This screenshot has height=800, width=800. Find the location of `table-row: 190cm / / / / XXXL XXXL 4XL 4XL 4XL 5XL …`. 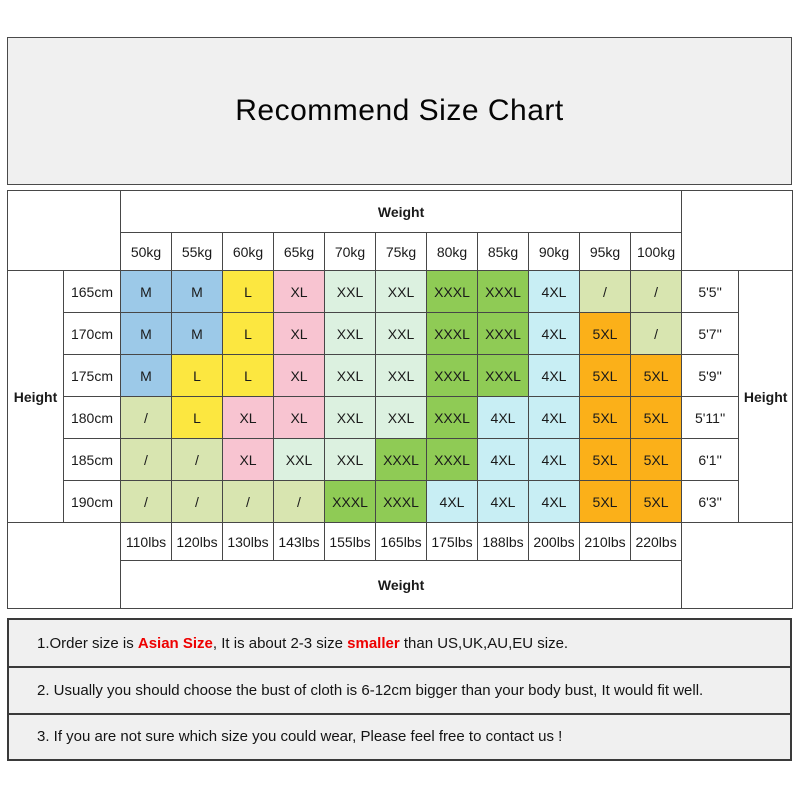

table-row: 190cm / / / / XXXL XXXL 4XL 4XL 4XL 5XL … is located at coordinates (400, 501).